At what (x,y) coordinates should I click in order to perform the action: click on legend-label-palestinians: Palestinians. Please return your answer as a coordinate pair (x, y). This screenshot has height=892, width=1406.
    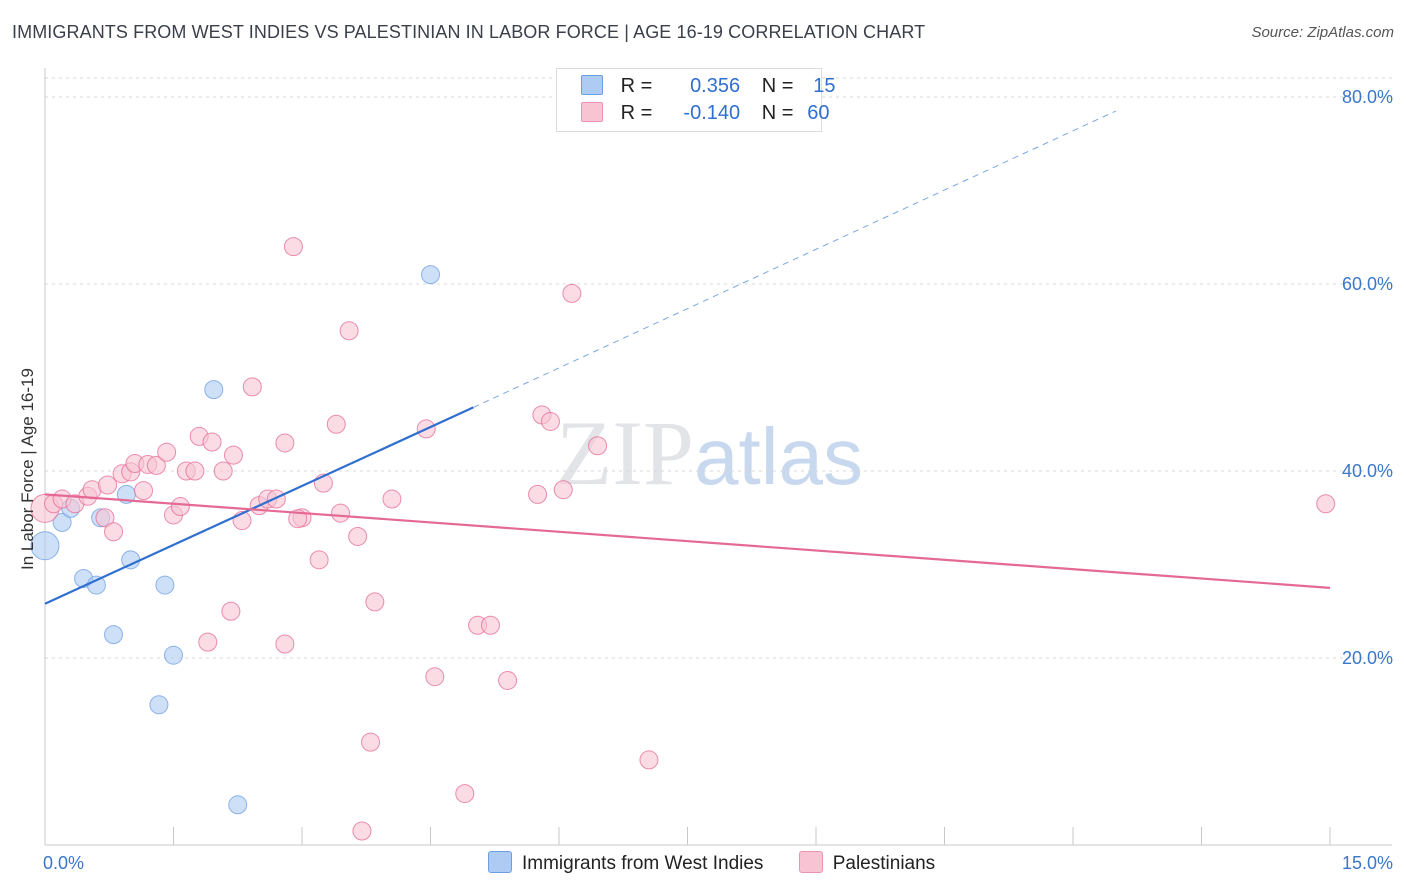
    Looking at the image, I should click on (884, 863).